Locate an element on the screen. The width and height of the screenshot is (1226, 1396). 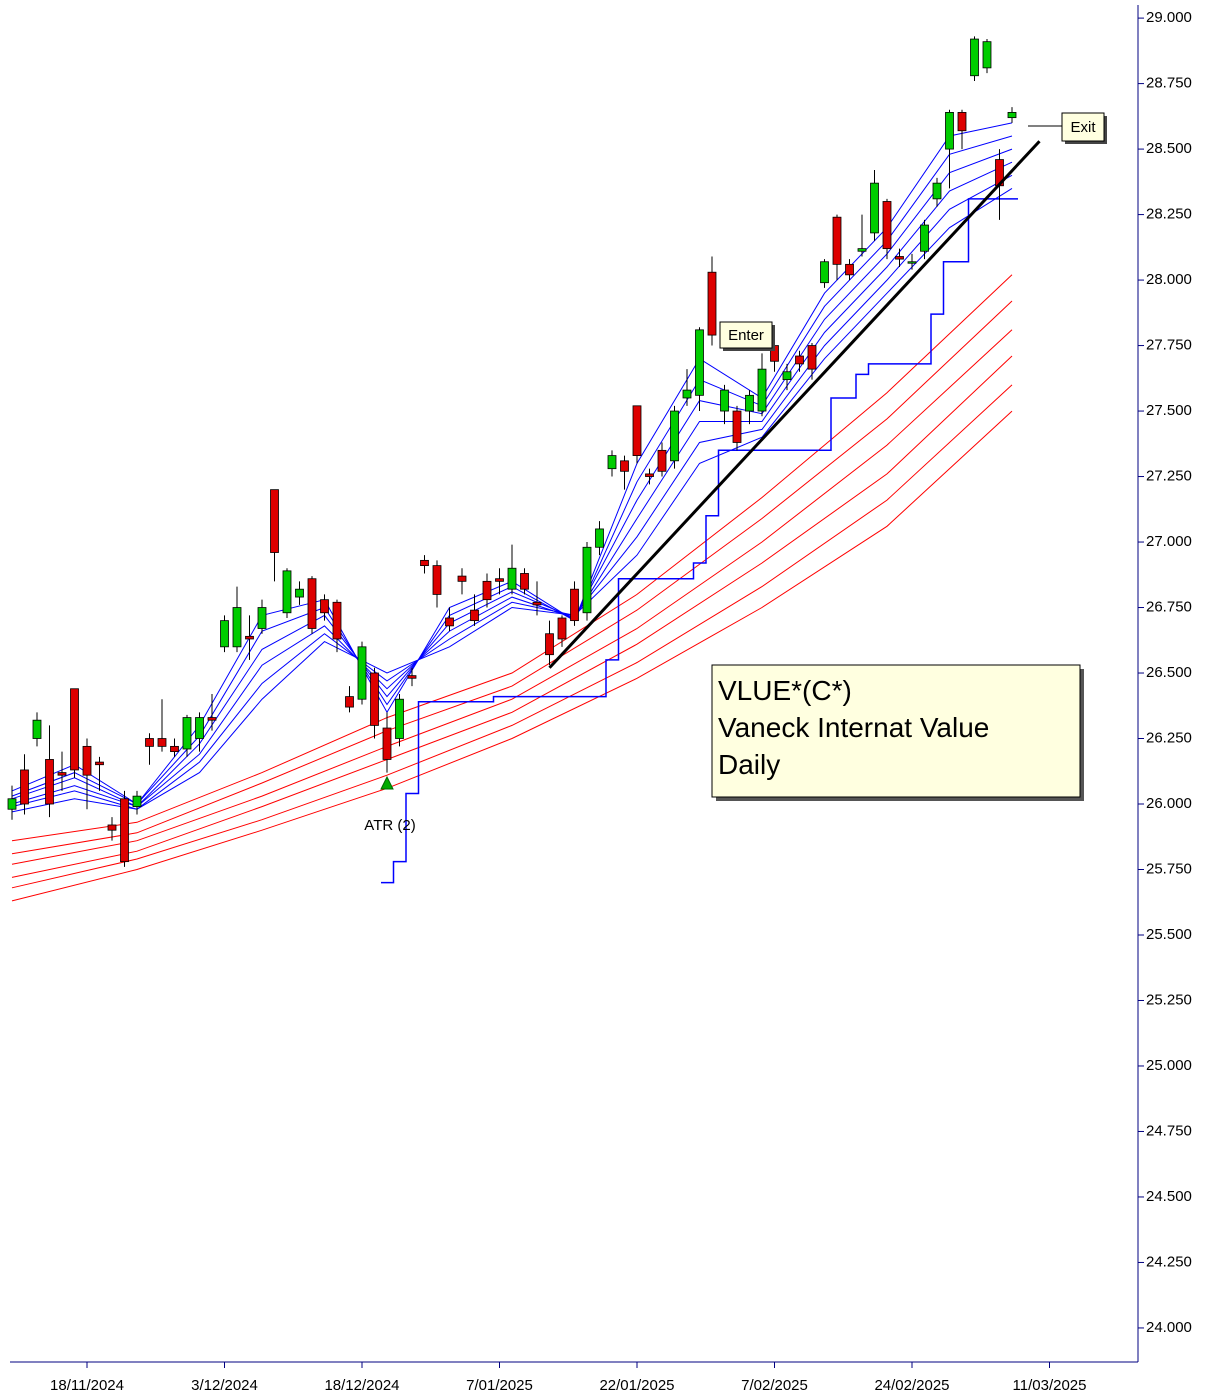
y-tick-label: 24.000 is located at coordinates (1169, 1327).